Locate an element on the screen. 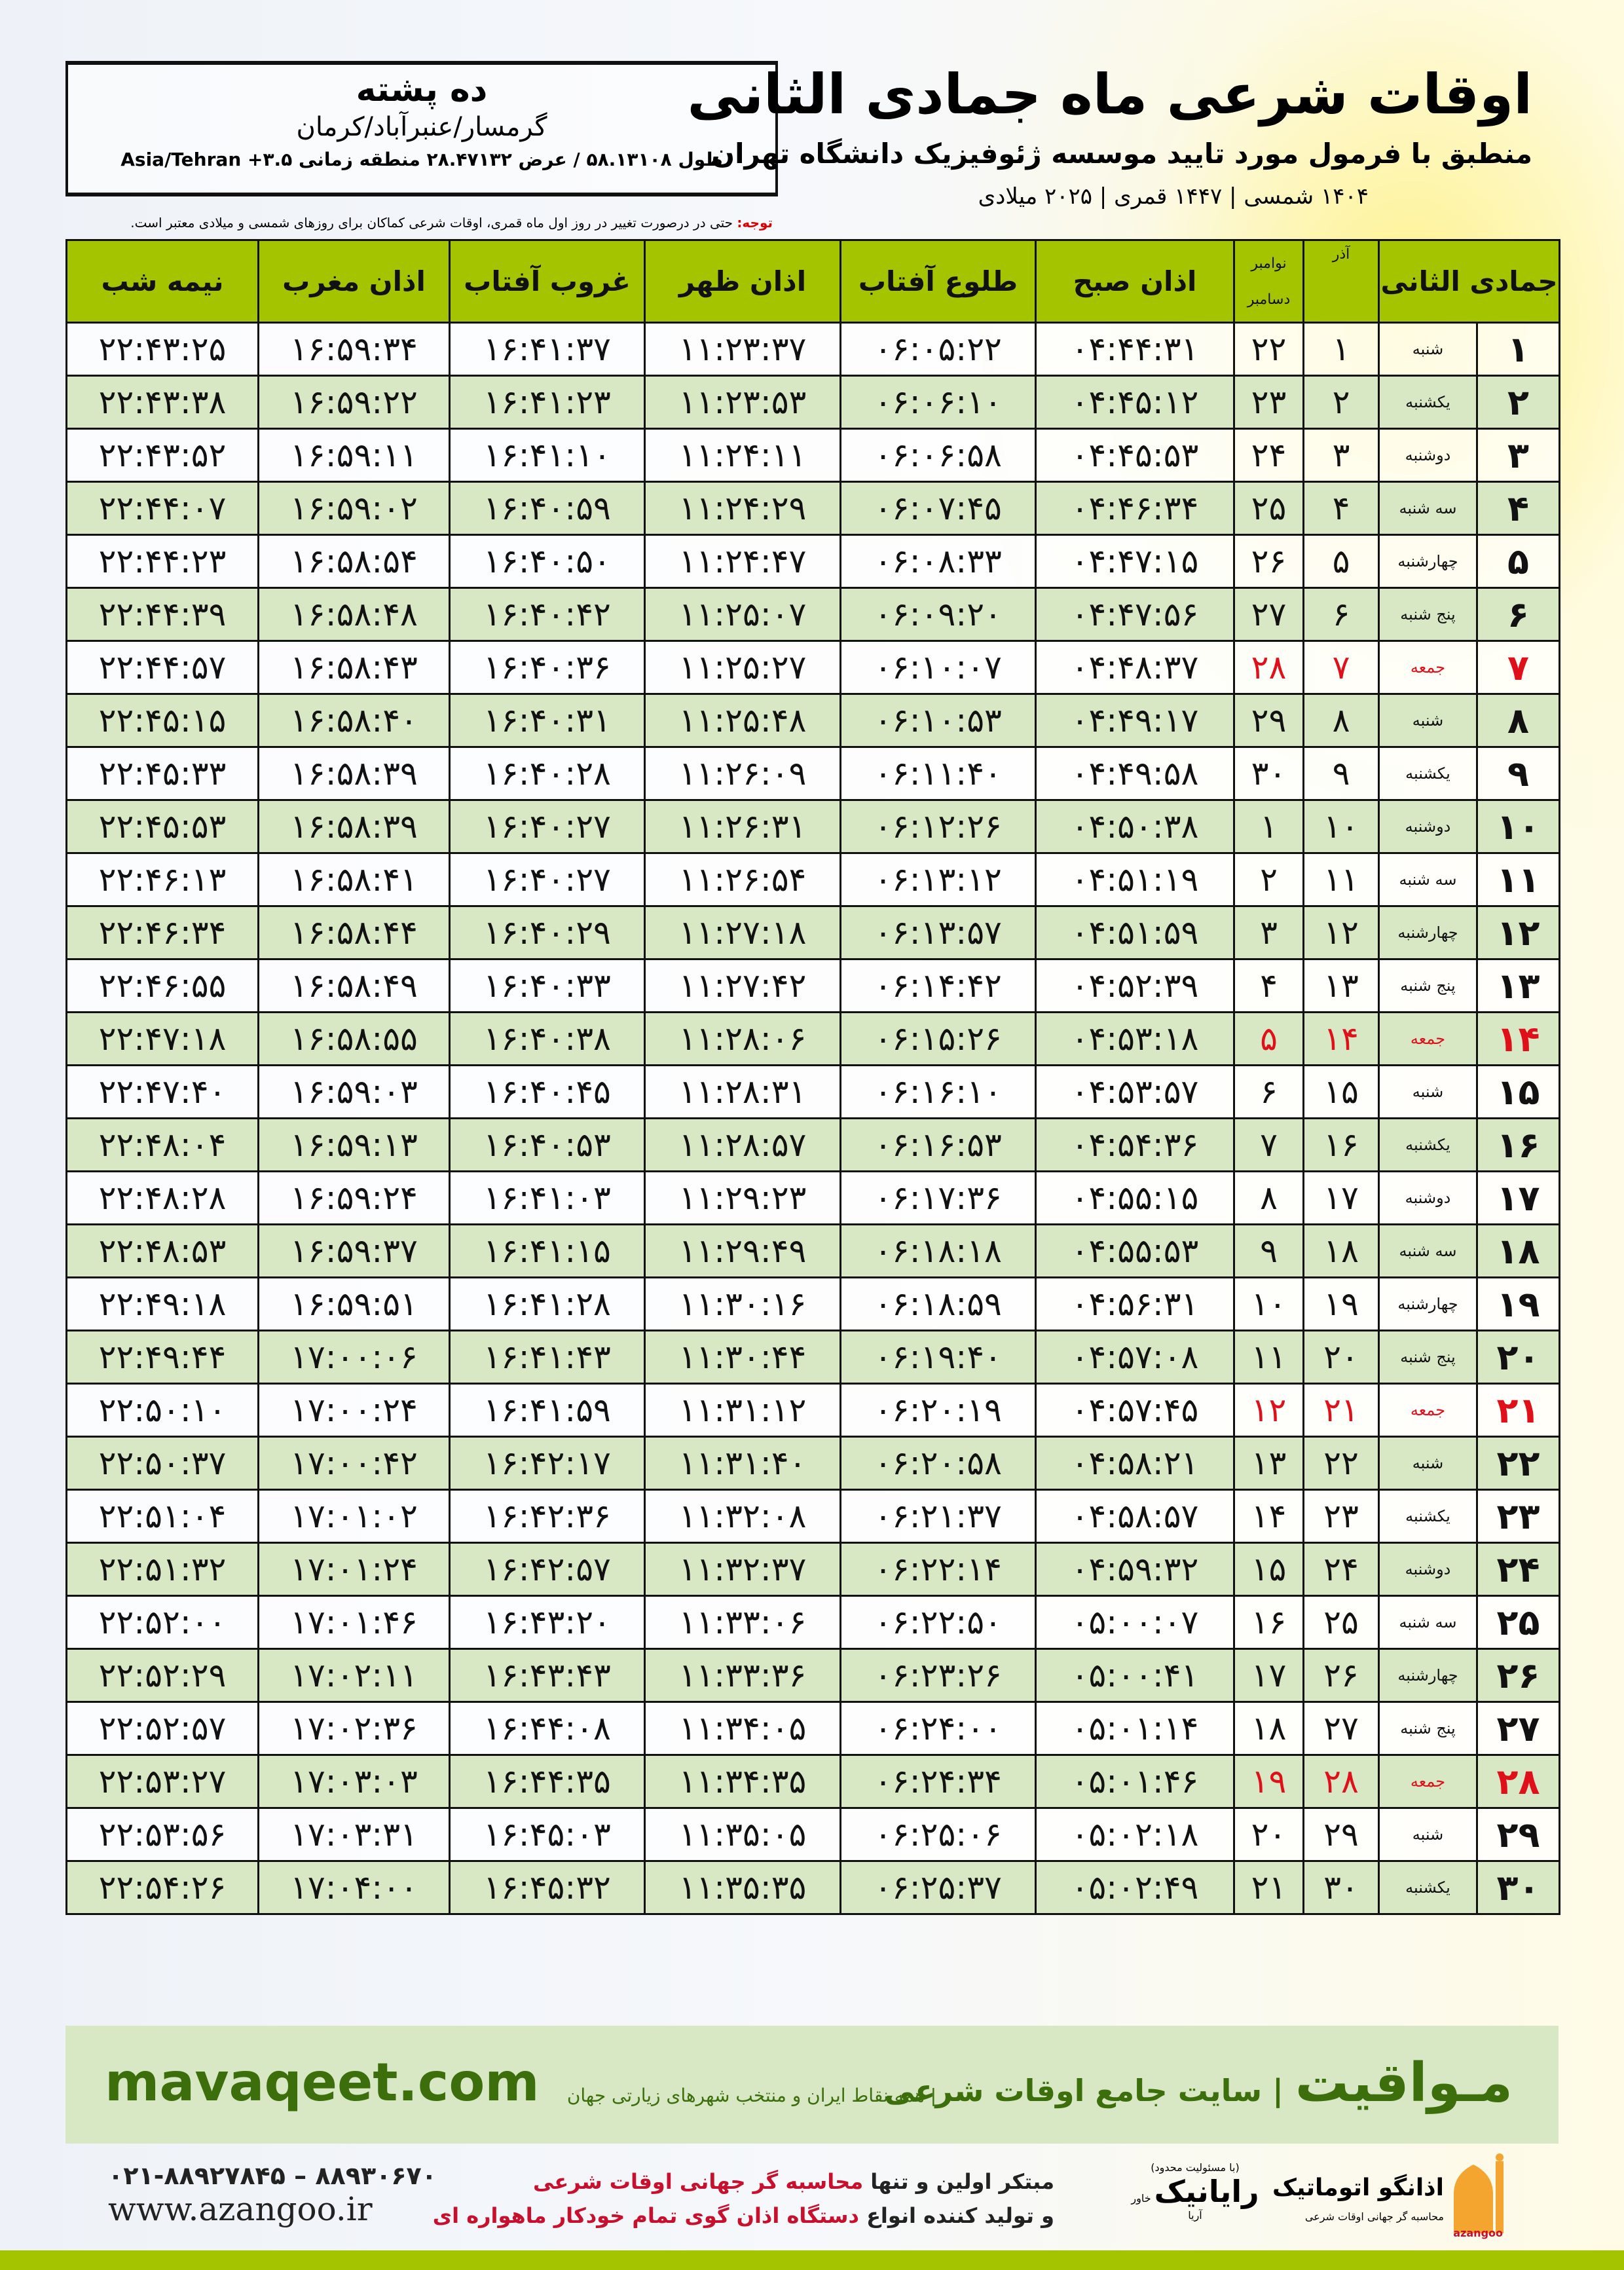  gregorian-day: ۷ is located at coordinates (1268, 1144).